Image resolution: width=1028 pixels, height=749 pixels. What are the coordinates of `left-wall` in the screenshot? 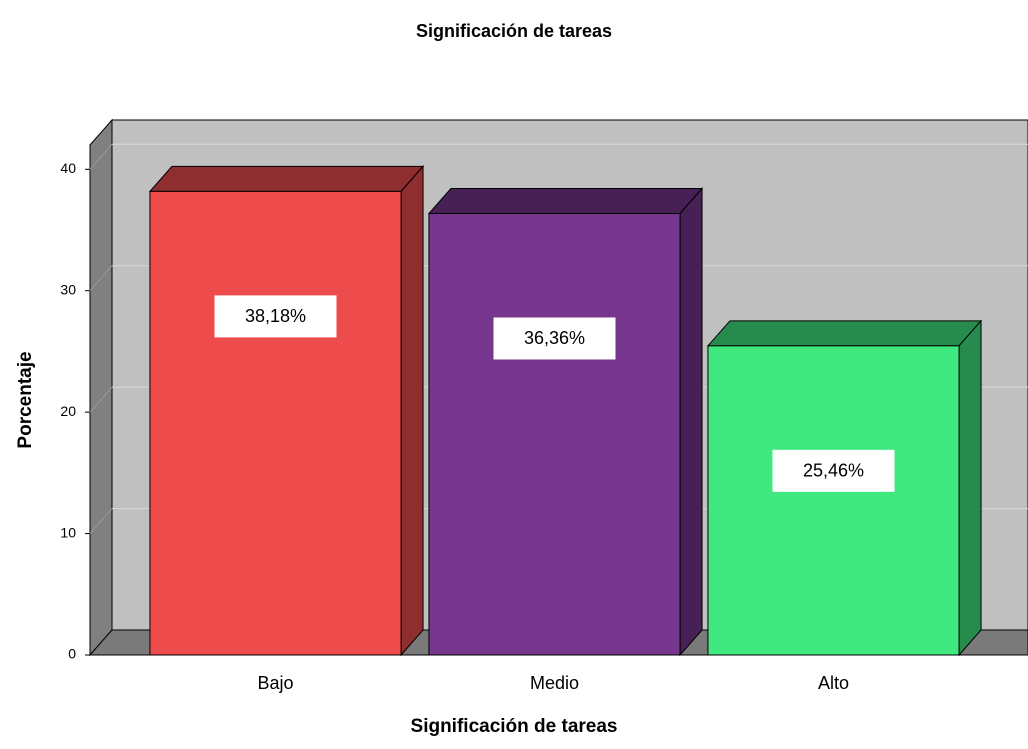 It's located at (101, 387).